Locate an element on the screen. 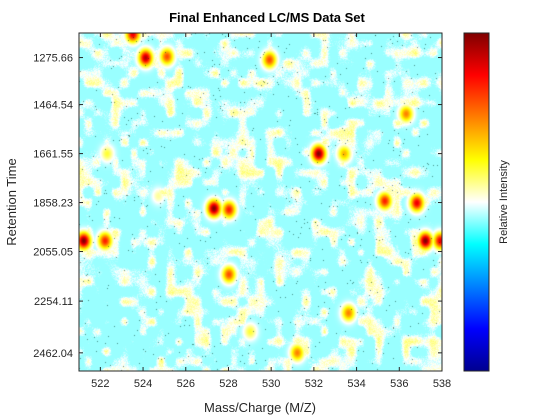 Image resolution: width=560 pixels, height=420 pixels. y-tick-label: 1275.66 is located at coordinates (53, 59).